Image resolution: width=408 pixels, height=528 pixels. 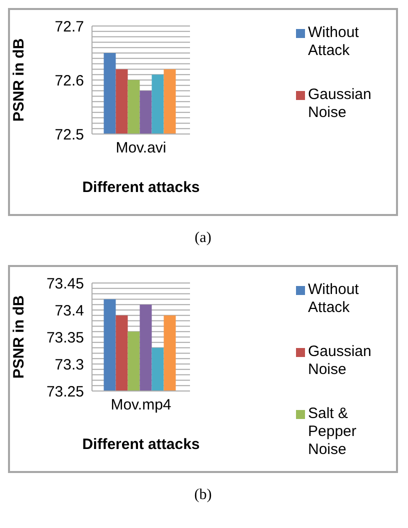 I want to click on y-tick-label: 73.35, so click(x=65, y=337).